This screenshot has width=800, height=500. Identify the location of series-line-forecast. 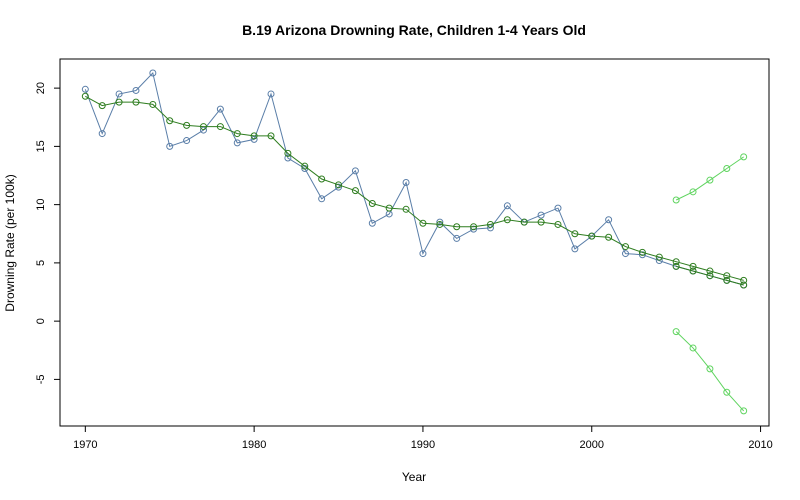
(710, 275).